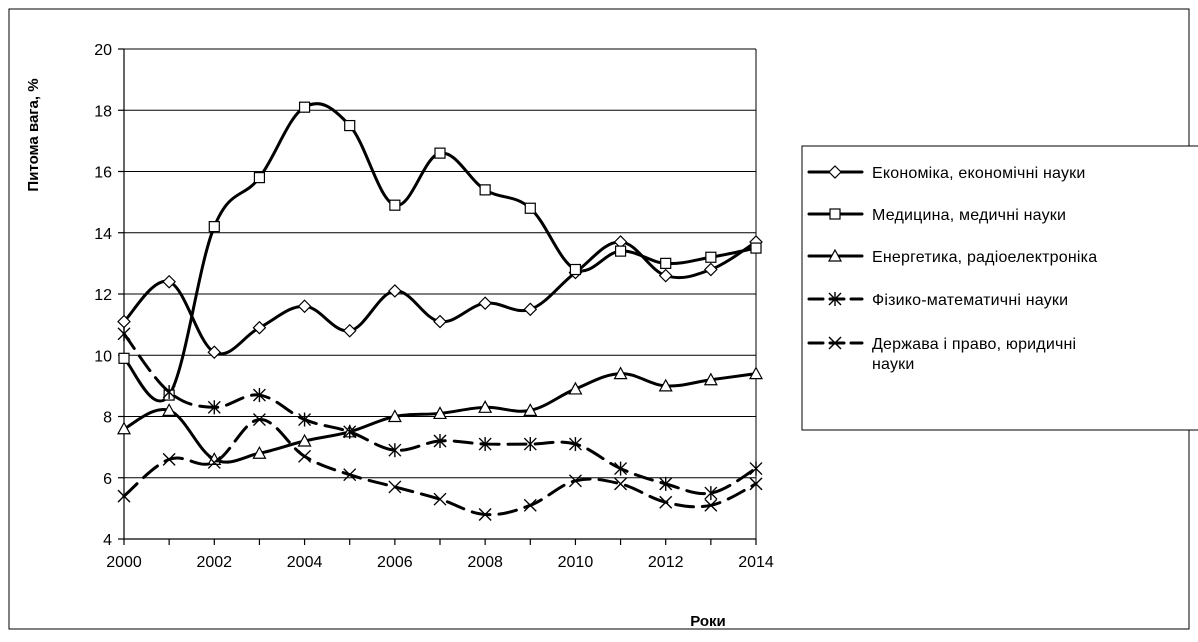 Image resolution: width=1198 pixels, height=642 pixels. Describe the element at coordinates (835, 255) in the screenshot. I see `legend-marker-triangle` at that location.